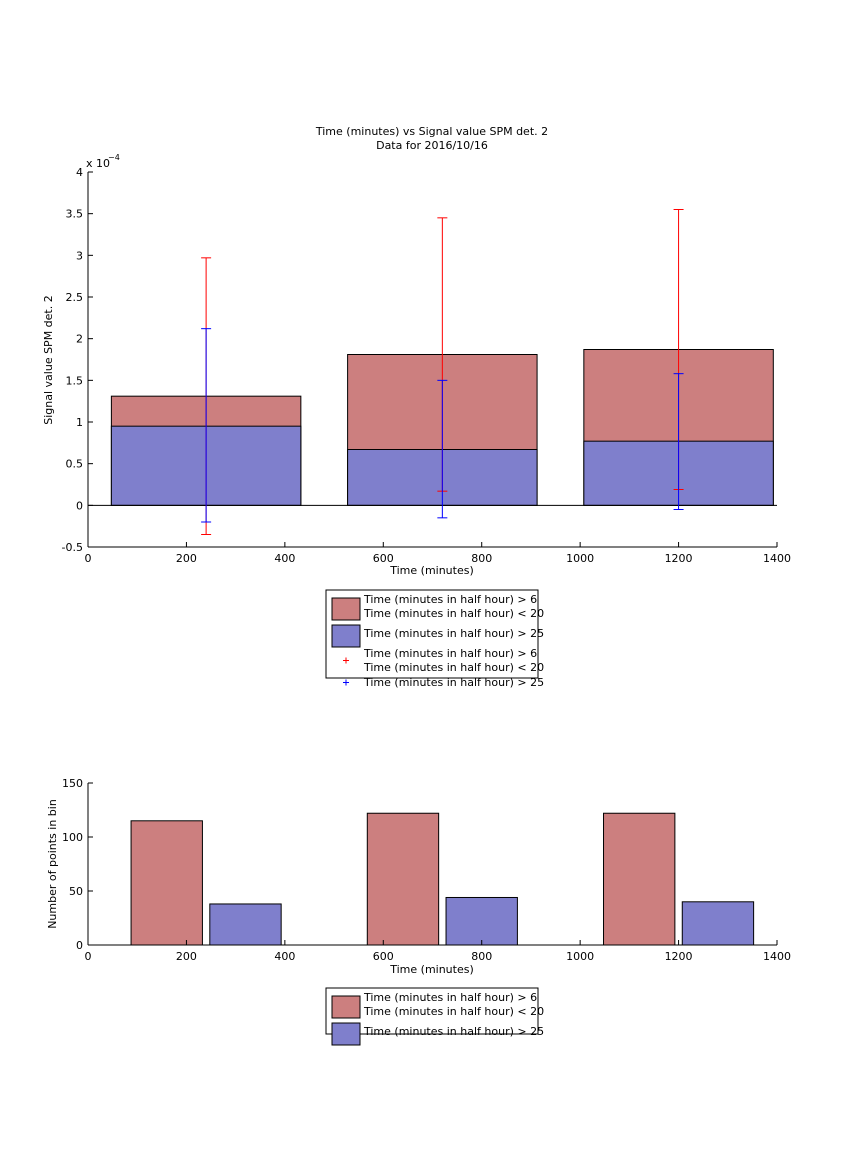  I want to click on axes: 0 200 400 600 800 1000 1200 1400 0 50 100 150, so click(426, 870).